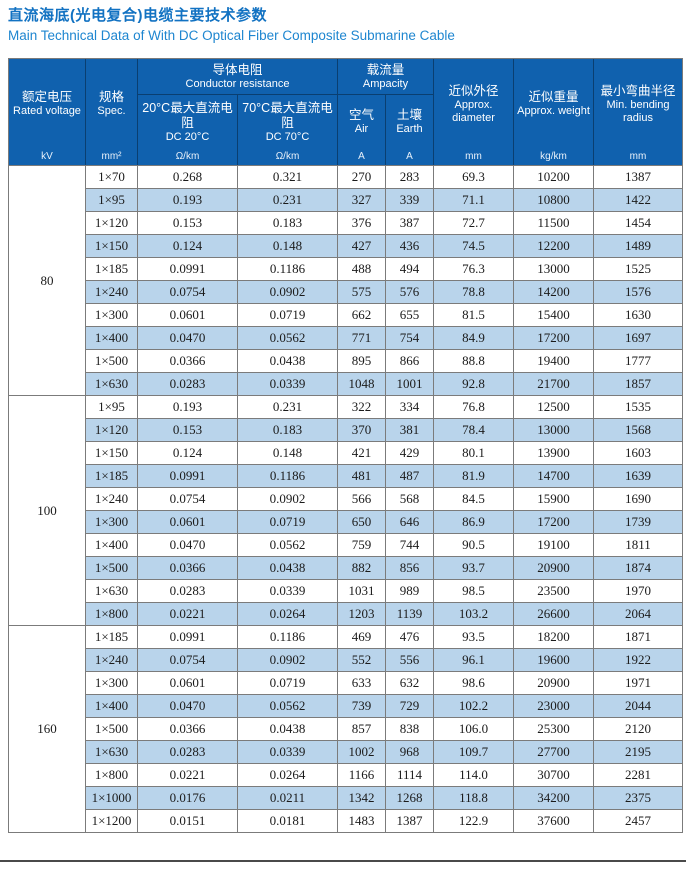  I want to click on cell: 1×300, so click(111, 522).